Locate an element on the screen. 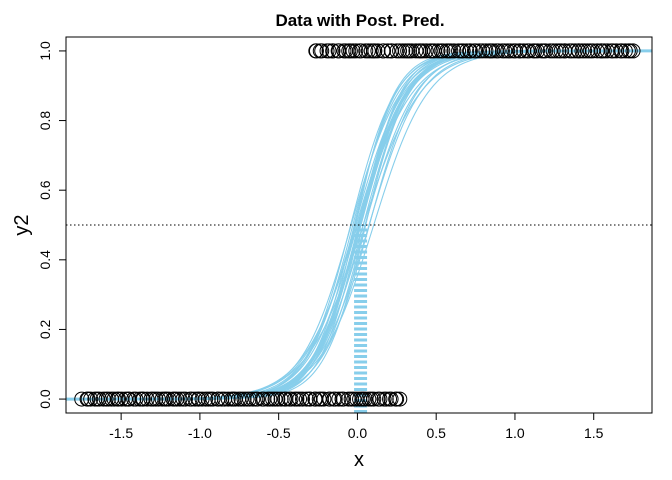  y-tick-label: 0.8 is located at coordinates (45, 121).